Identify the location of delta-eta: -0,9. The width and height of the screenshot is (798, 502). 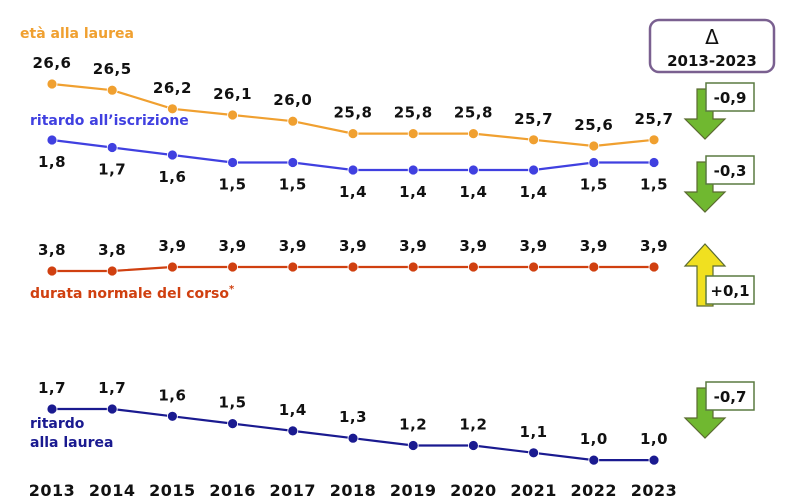
(719, 111).